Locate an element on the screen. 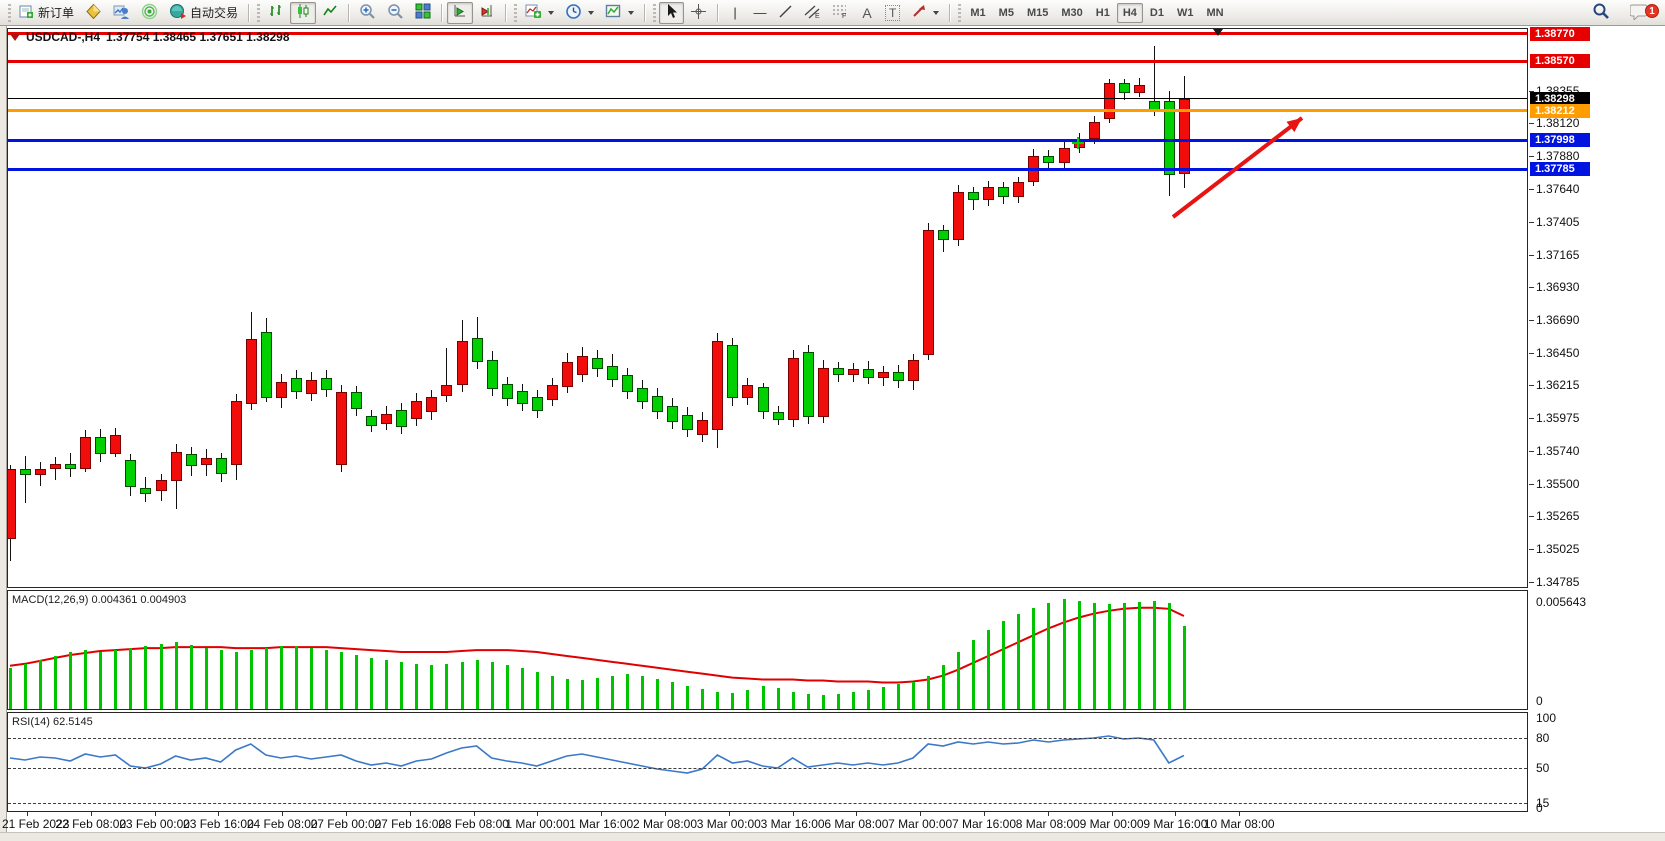 Image resolution: width=1665 pixels, height=841 pixels. tile-windows-button is located at coordinates (423, 13).